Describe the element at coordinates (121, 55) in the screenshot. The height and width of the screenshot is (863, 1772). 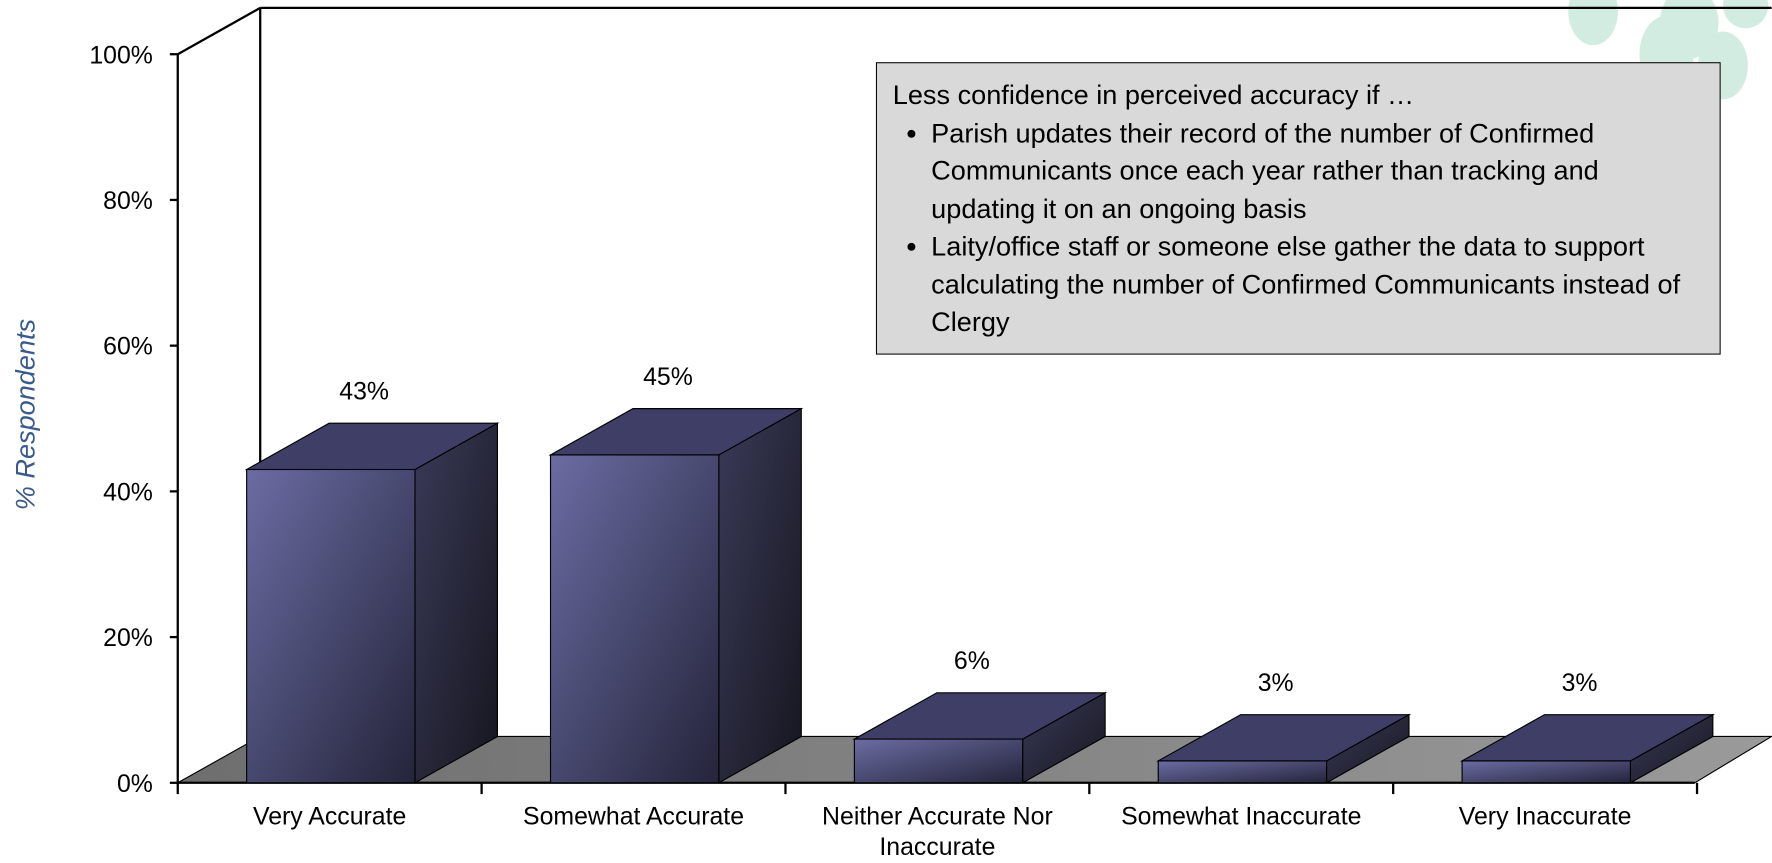
I see `y-tick-label: 100%` at that location.